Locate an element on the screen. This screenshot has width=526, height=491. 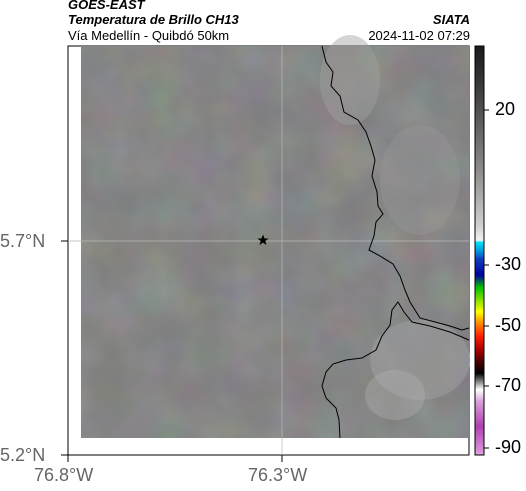
lon-label: 76.3°W is located at coordinates (278, 475).